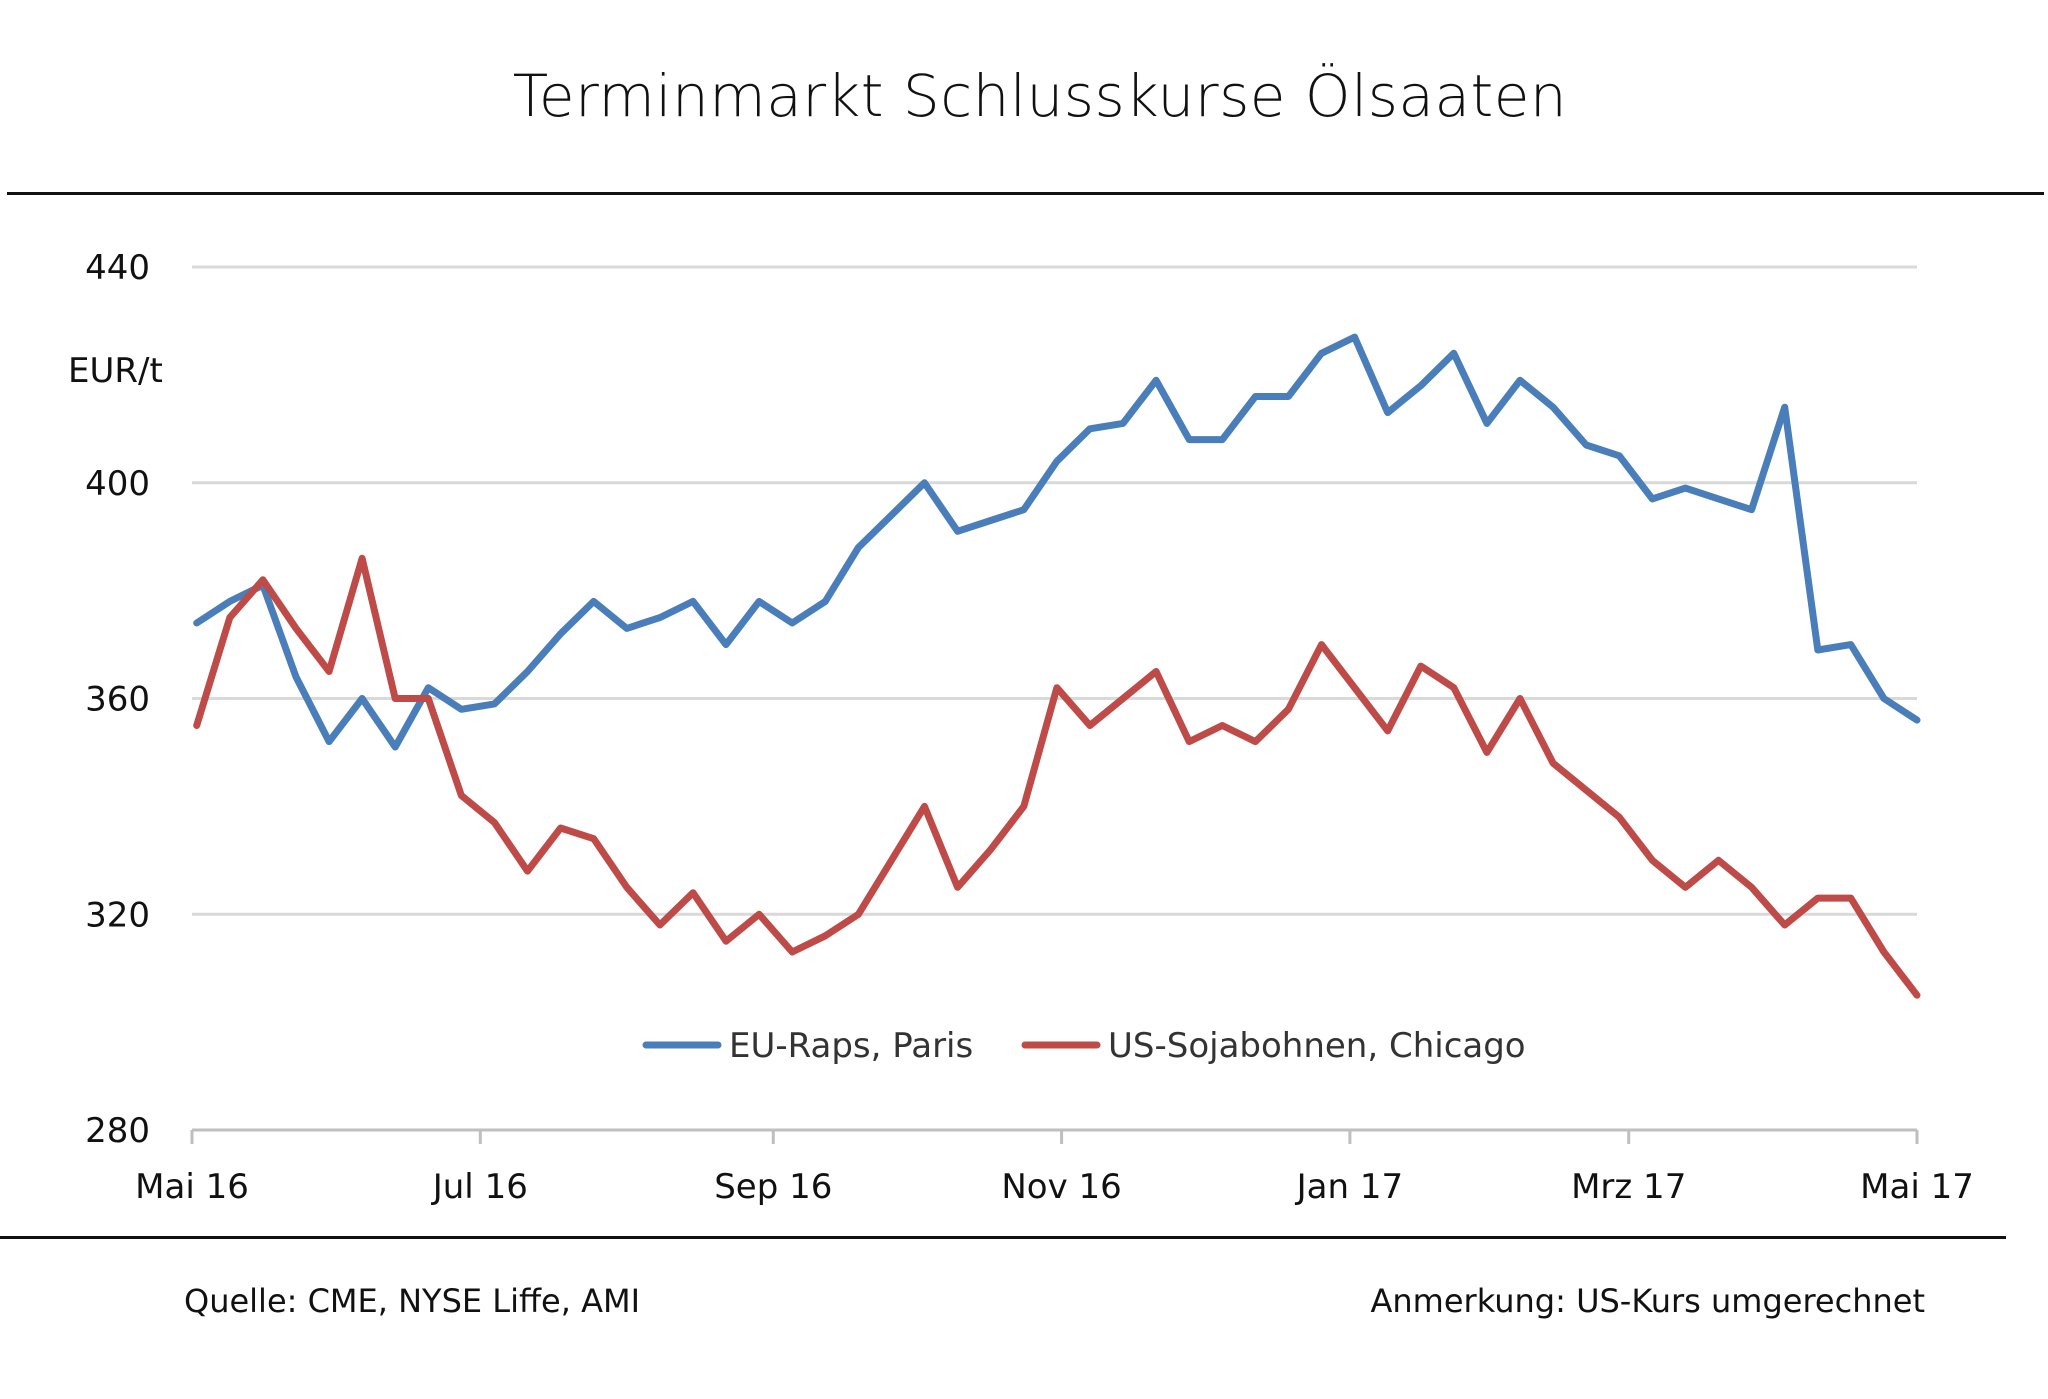 The image size is (2048, 1399). Describe the element at coordinates (1648, 1301) in the screenshot. I see `annotation-note: Anmerkung: US-Kurs umgerechnet` at that location.